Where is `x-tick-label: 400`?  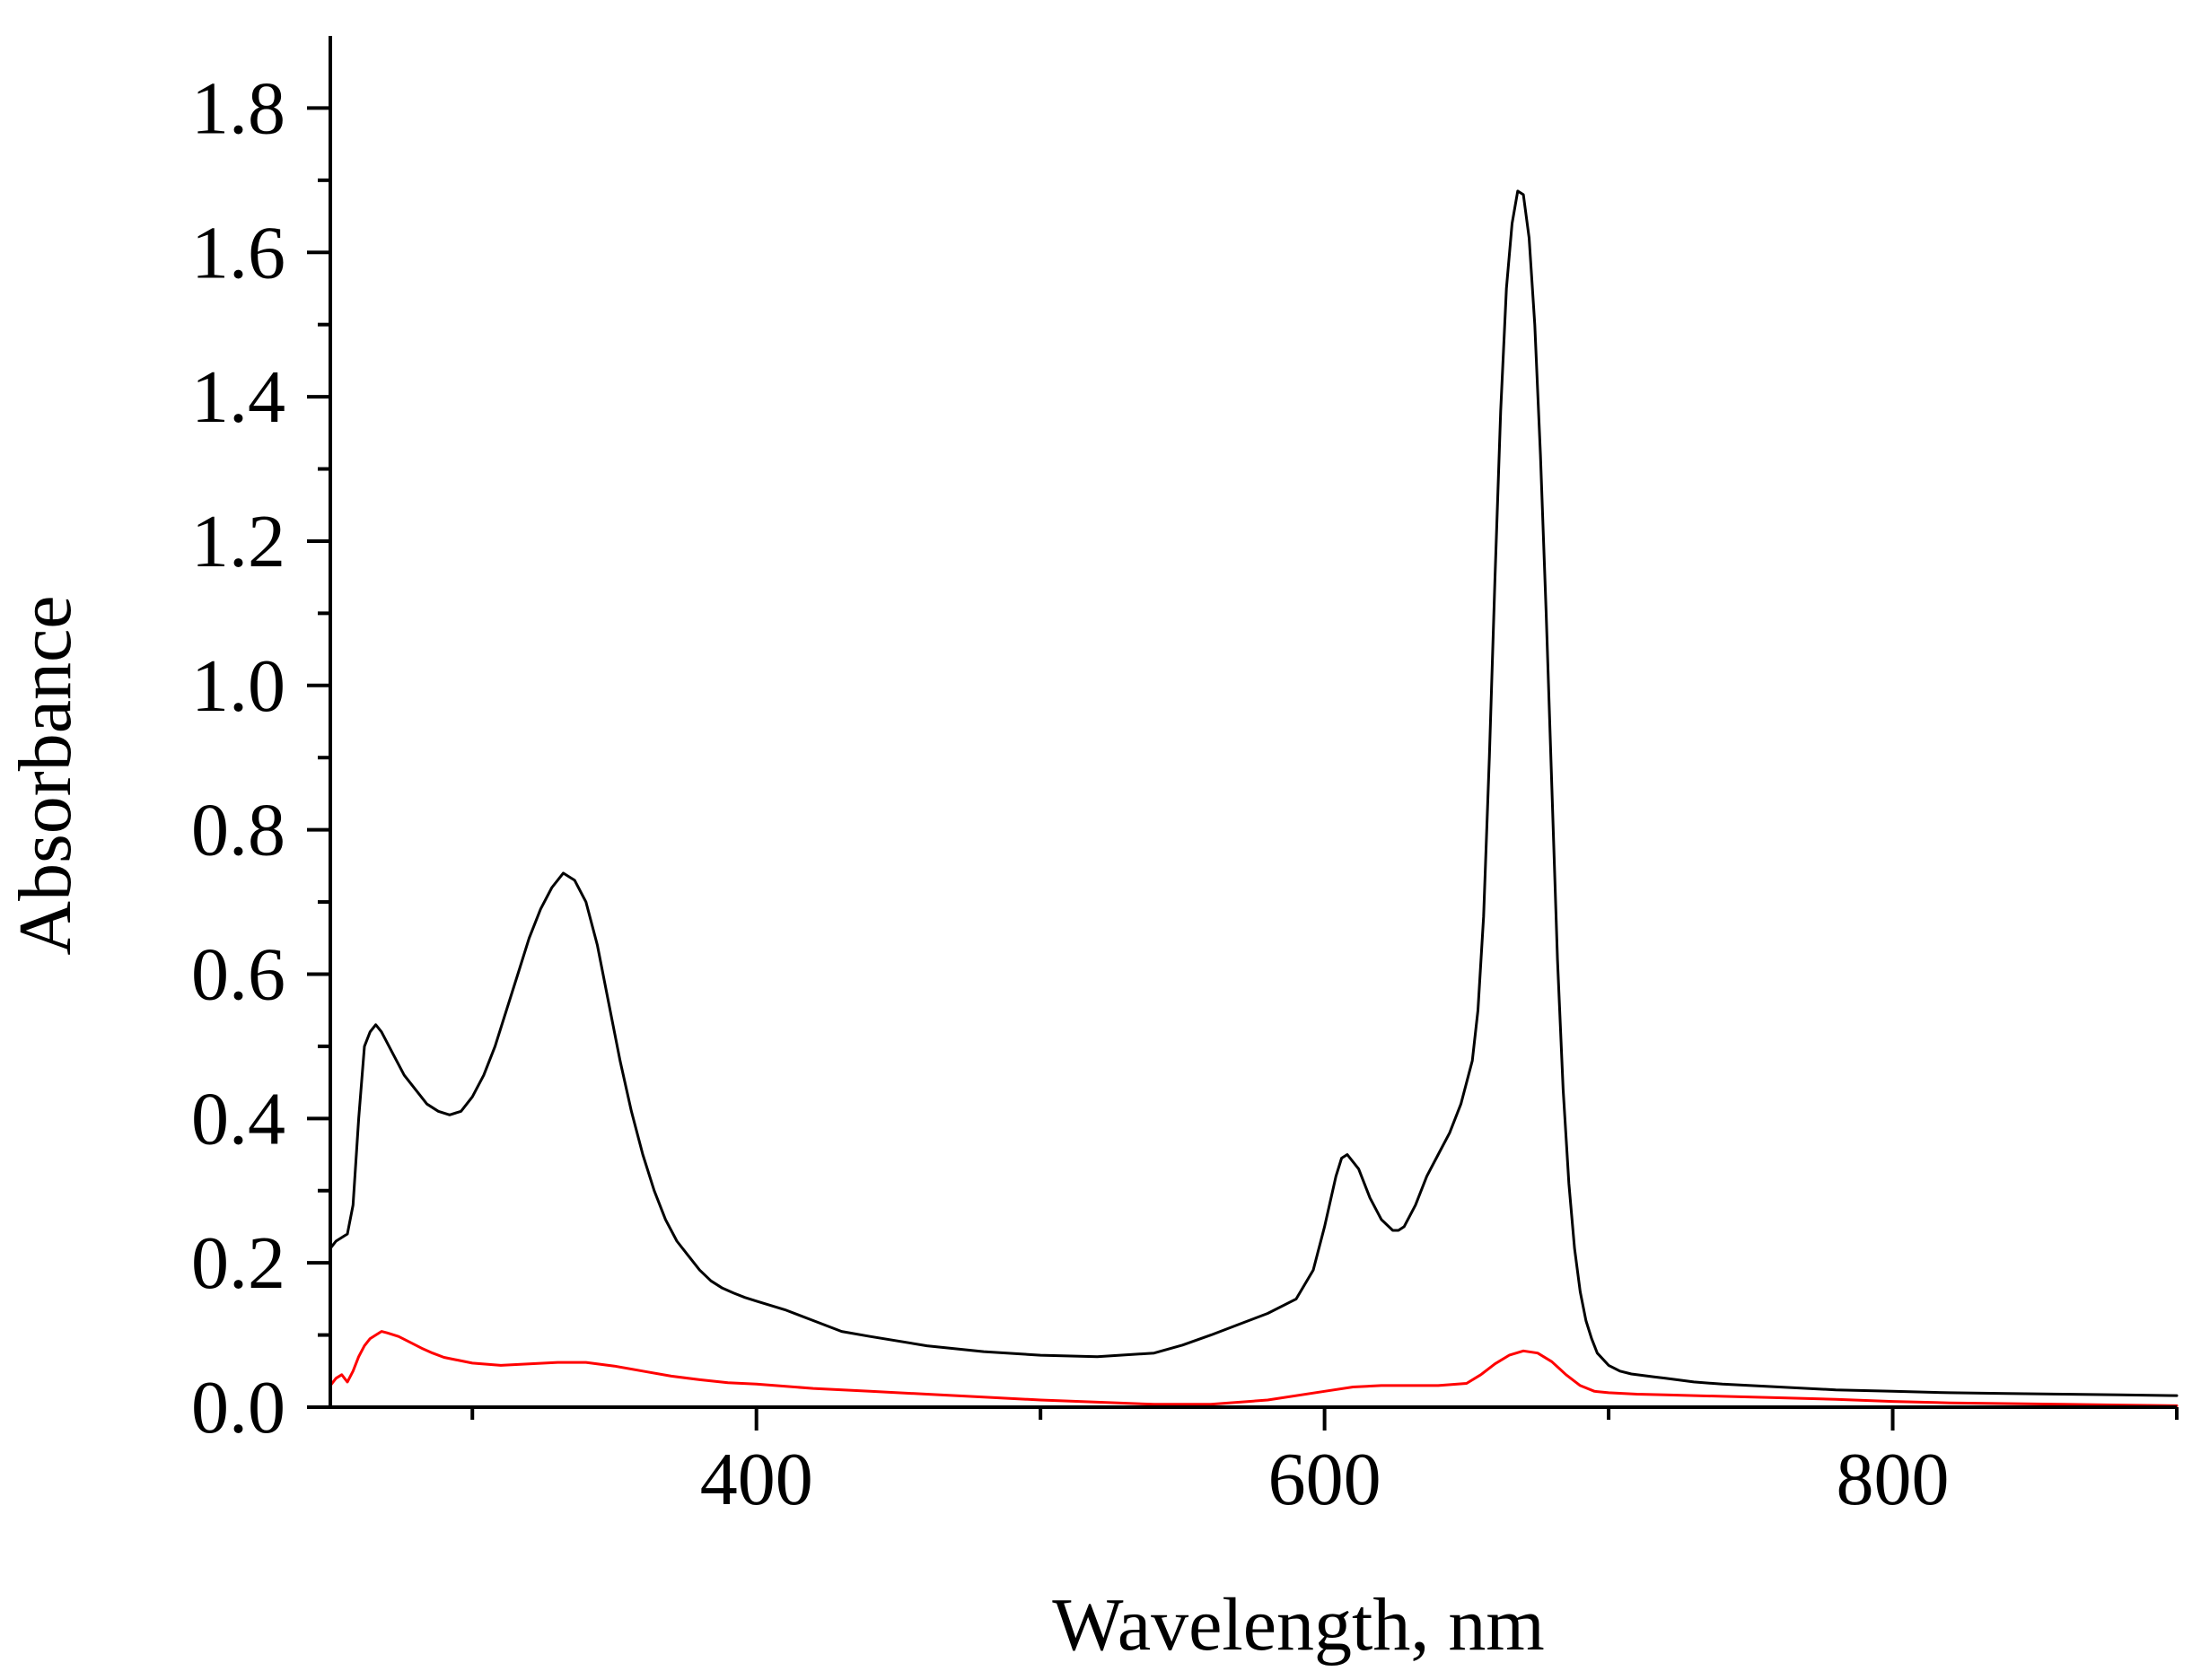
x-tick-label: 400 is located at coordinates (756, 1480).